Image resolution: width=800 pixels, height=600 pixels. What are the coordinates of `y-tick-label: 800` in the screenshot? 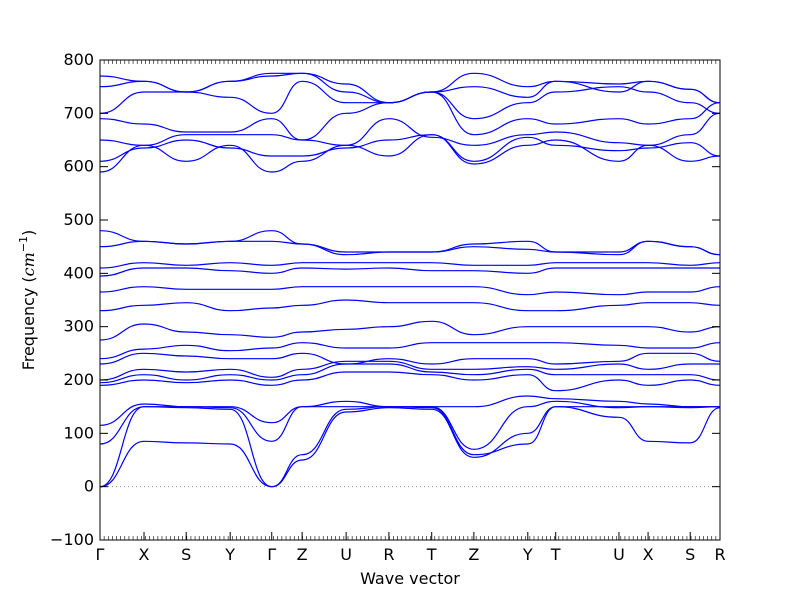 It's located at (78, 59).